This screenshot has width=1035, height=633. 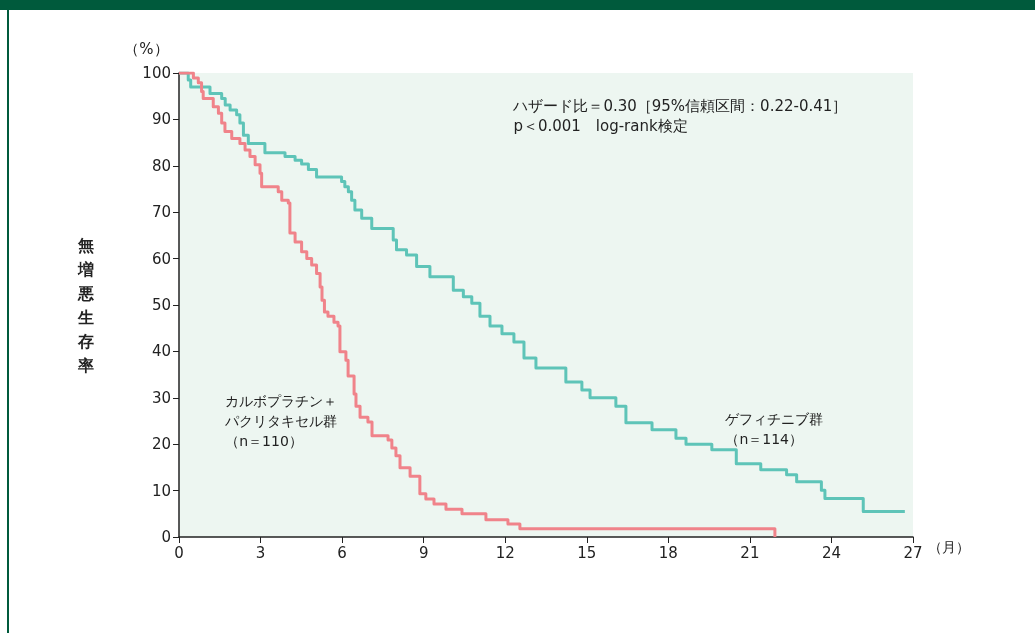 What do you see at coordinates (161, 490) in the screenshot?
I see `y-tick-label: 10` at bounding box center [161, 490].